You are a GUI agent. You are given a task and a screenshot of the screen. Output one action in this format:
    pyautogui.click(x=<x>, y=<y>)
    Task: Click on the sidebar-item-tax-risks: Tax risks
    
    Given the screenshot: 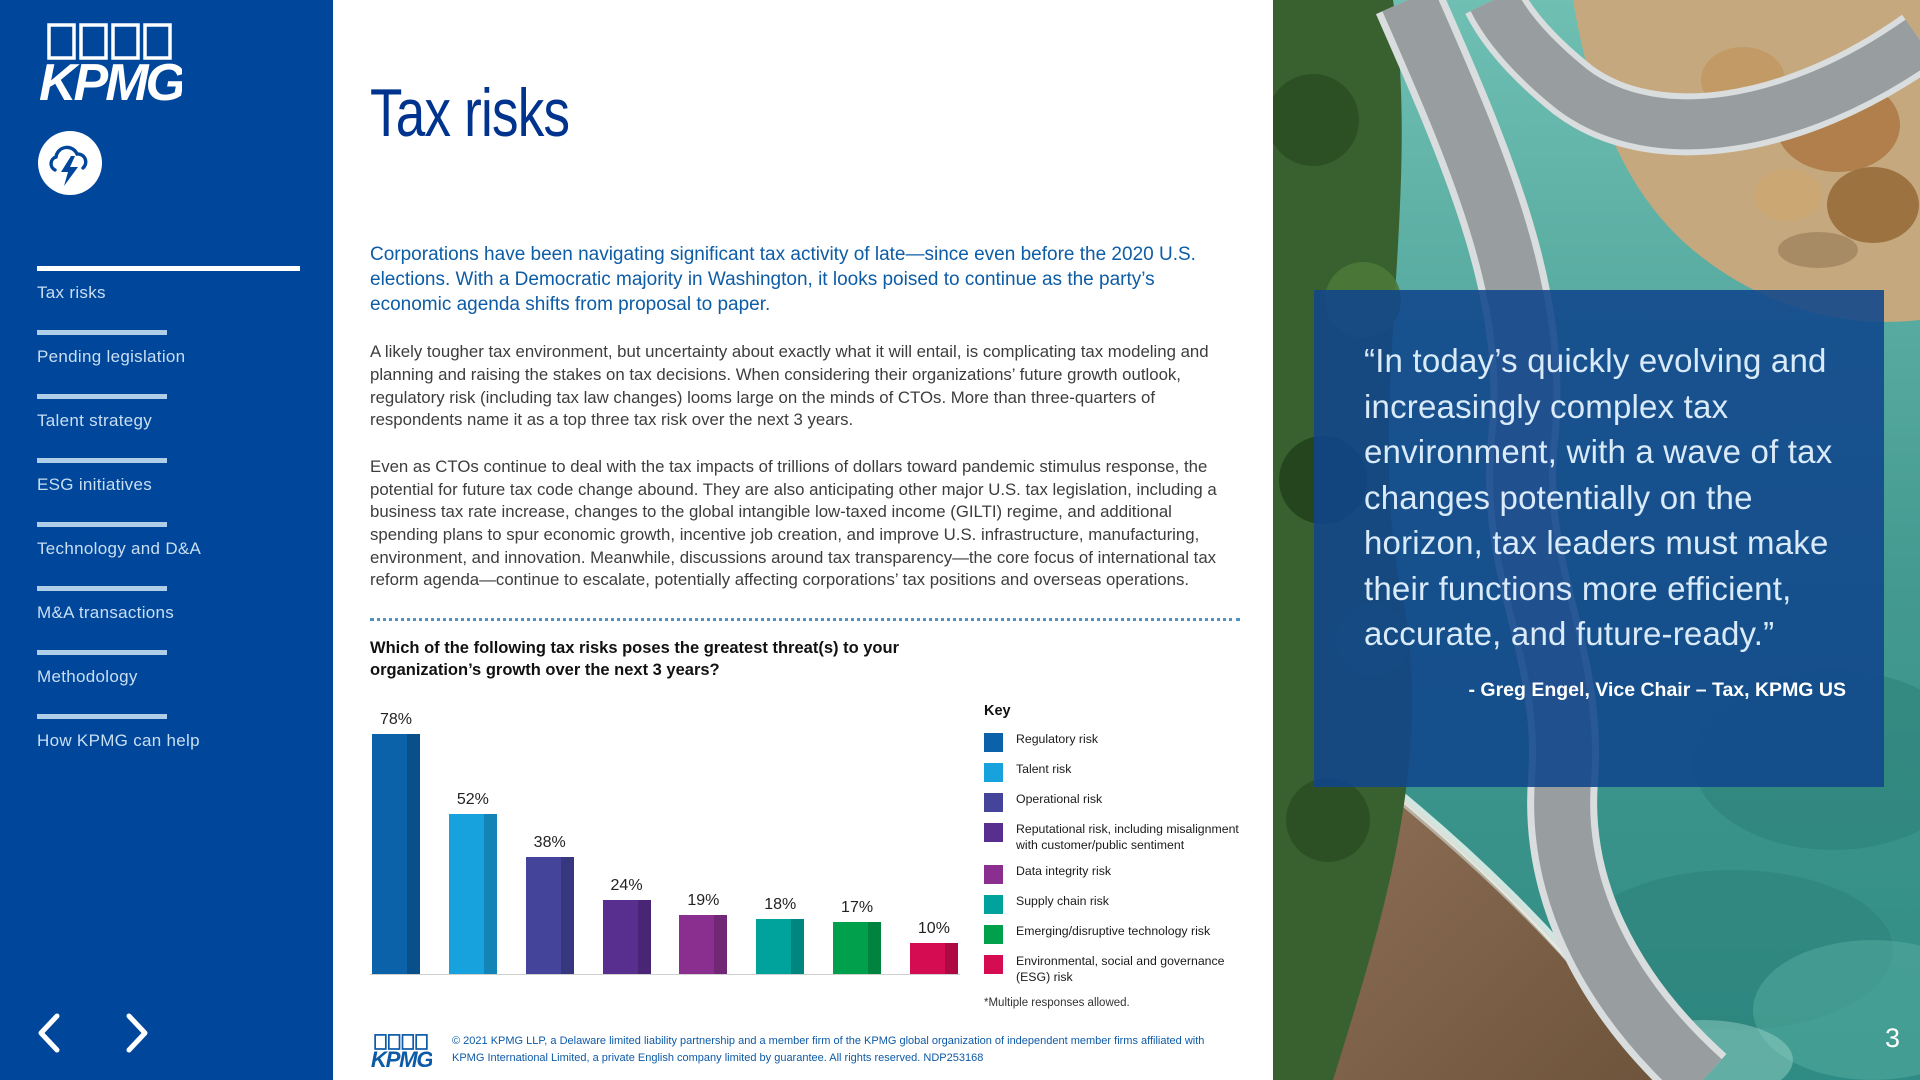 What is the action you would take?
    pyautogui.click(x=177, y=284)
    